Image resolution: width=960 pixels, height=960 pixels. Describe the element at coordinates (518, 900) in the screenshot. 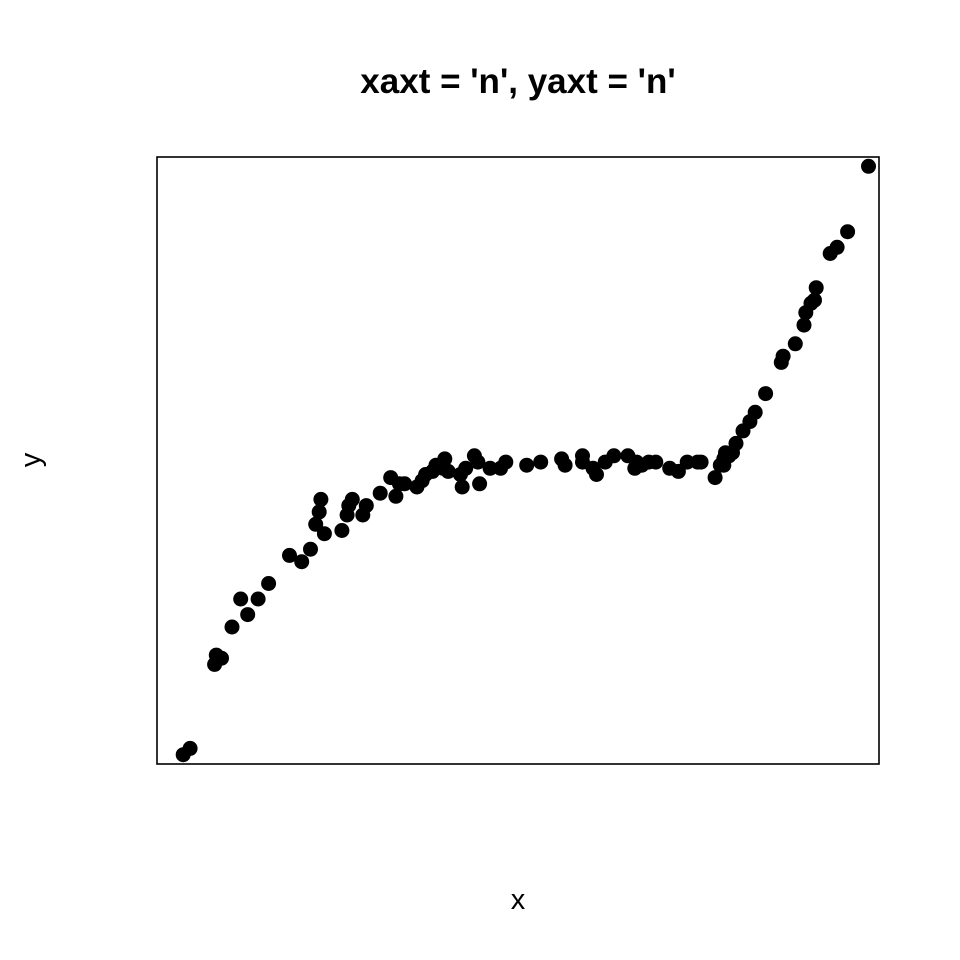

I see `x-axis-label: x` at that location.